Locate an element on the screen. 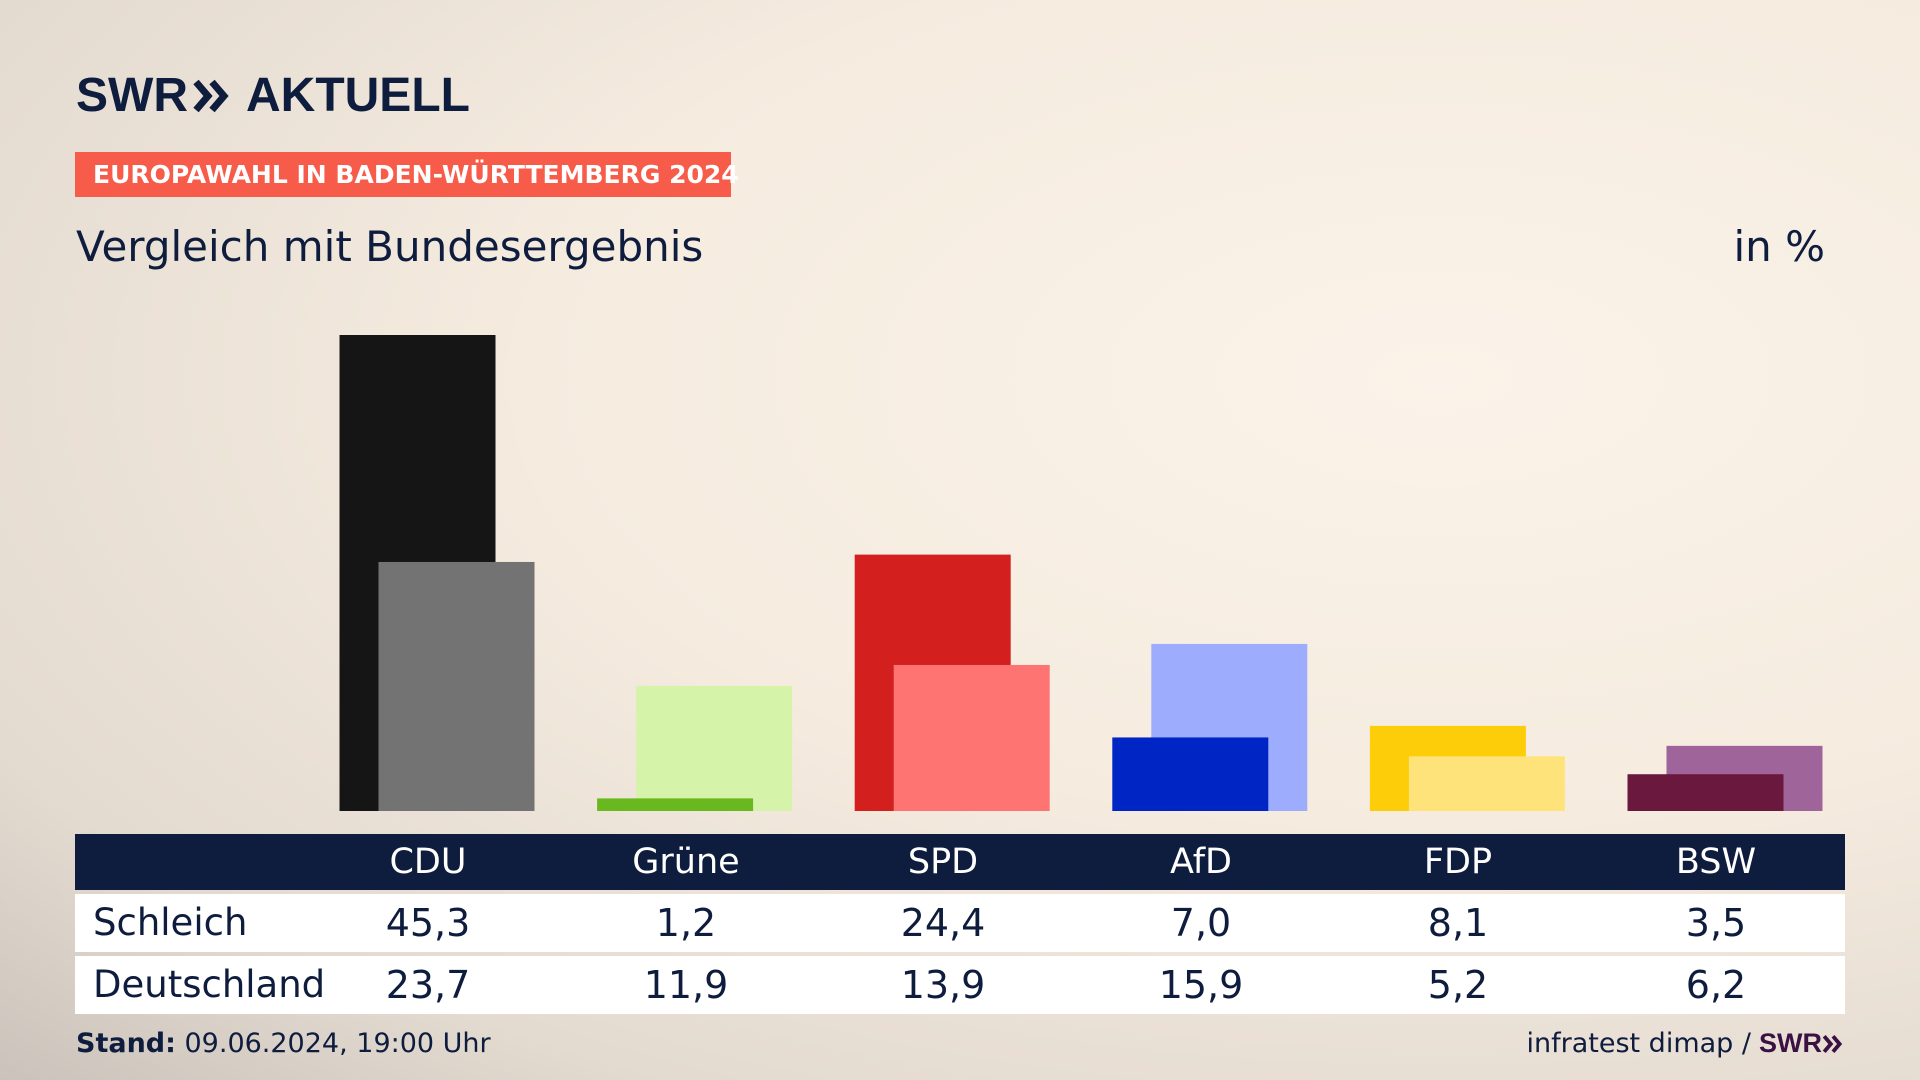 This screenshot has width=1920, height=1080. cell-deutschland-gruene: 11,9 is located at coordinates (686, 985).